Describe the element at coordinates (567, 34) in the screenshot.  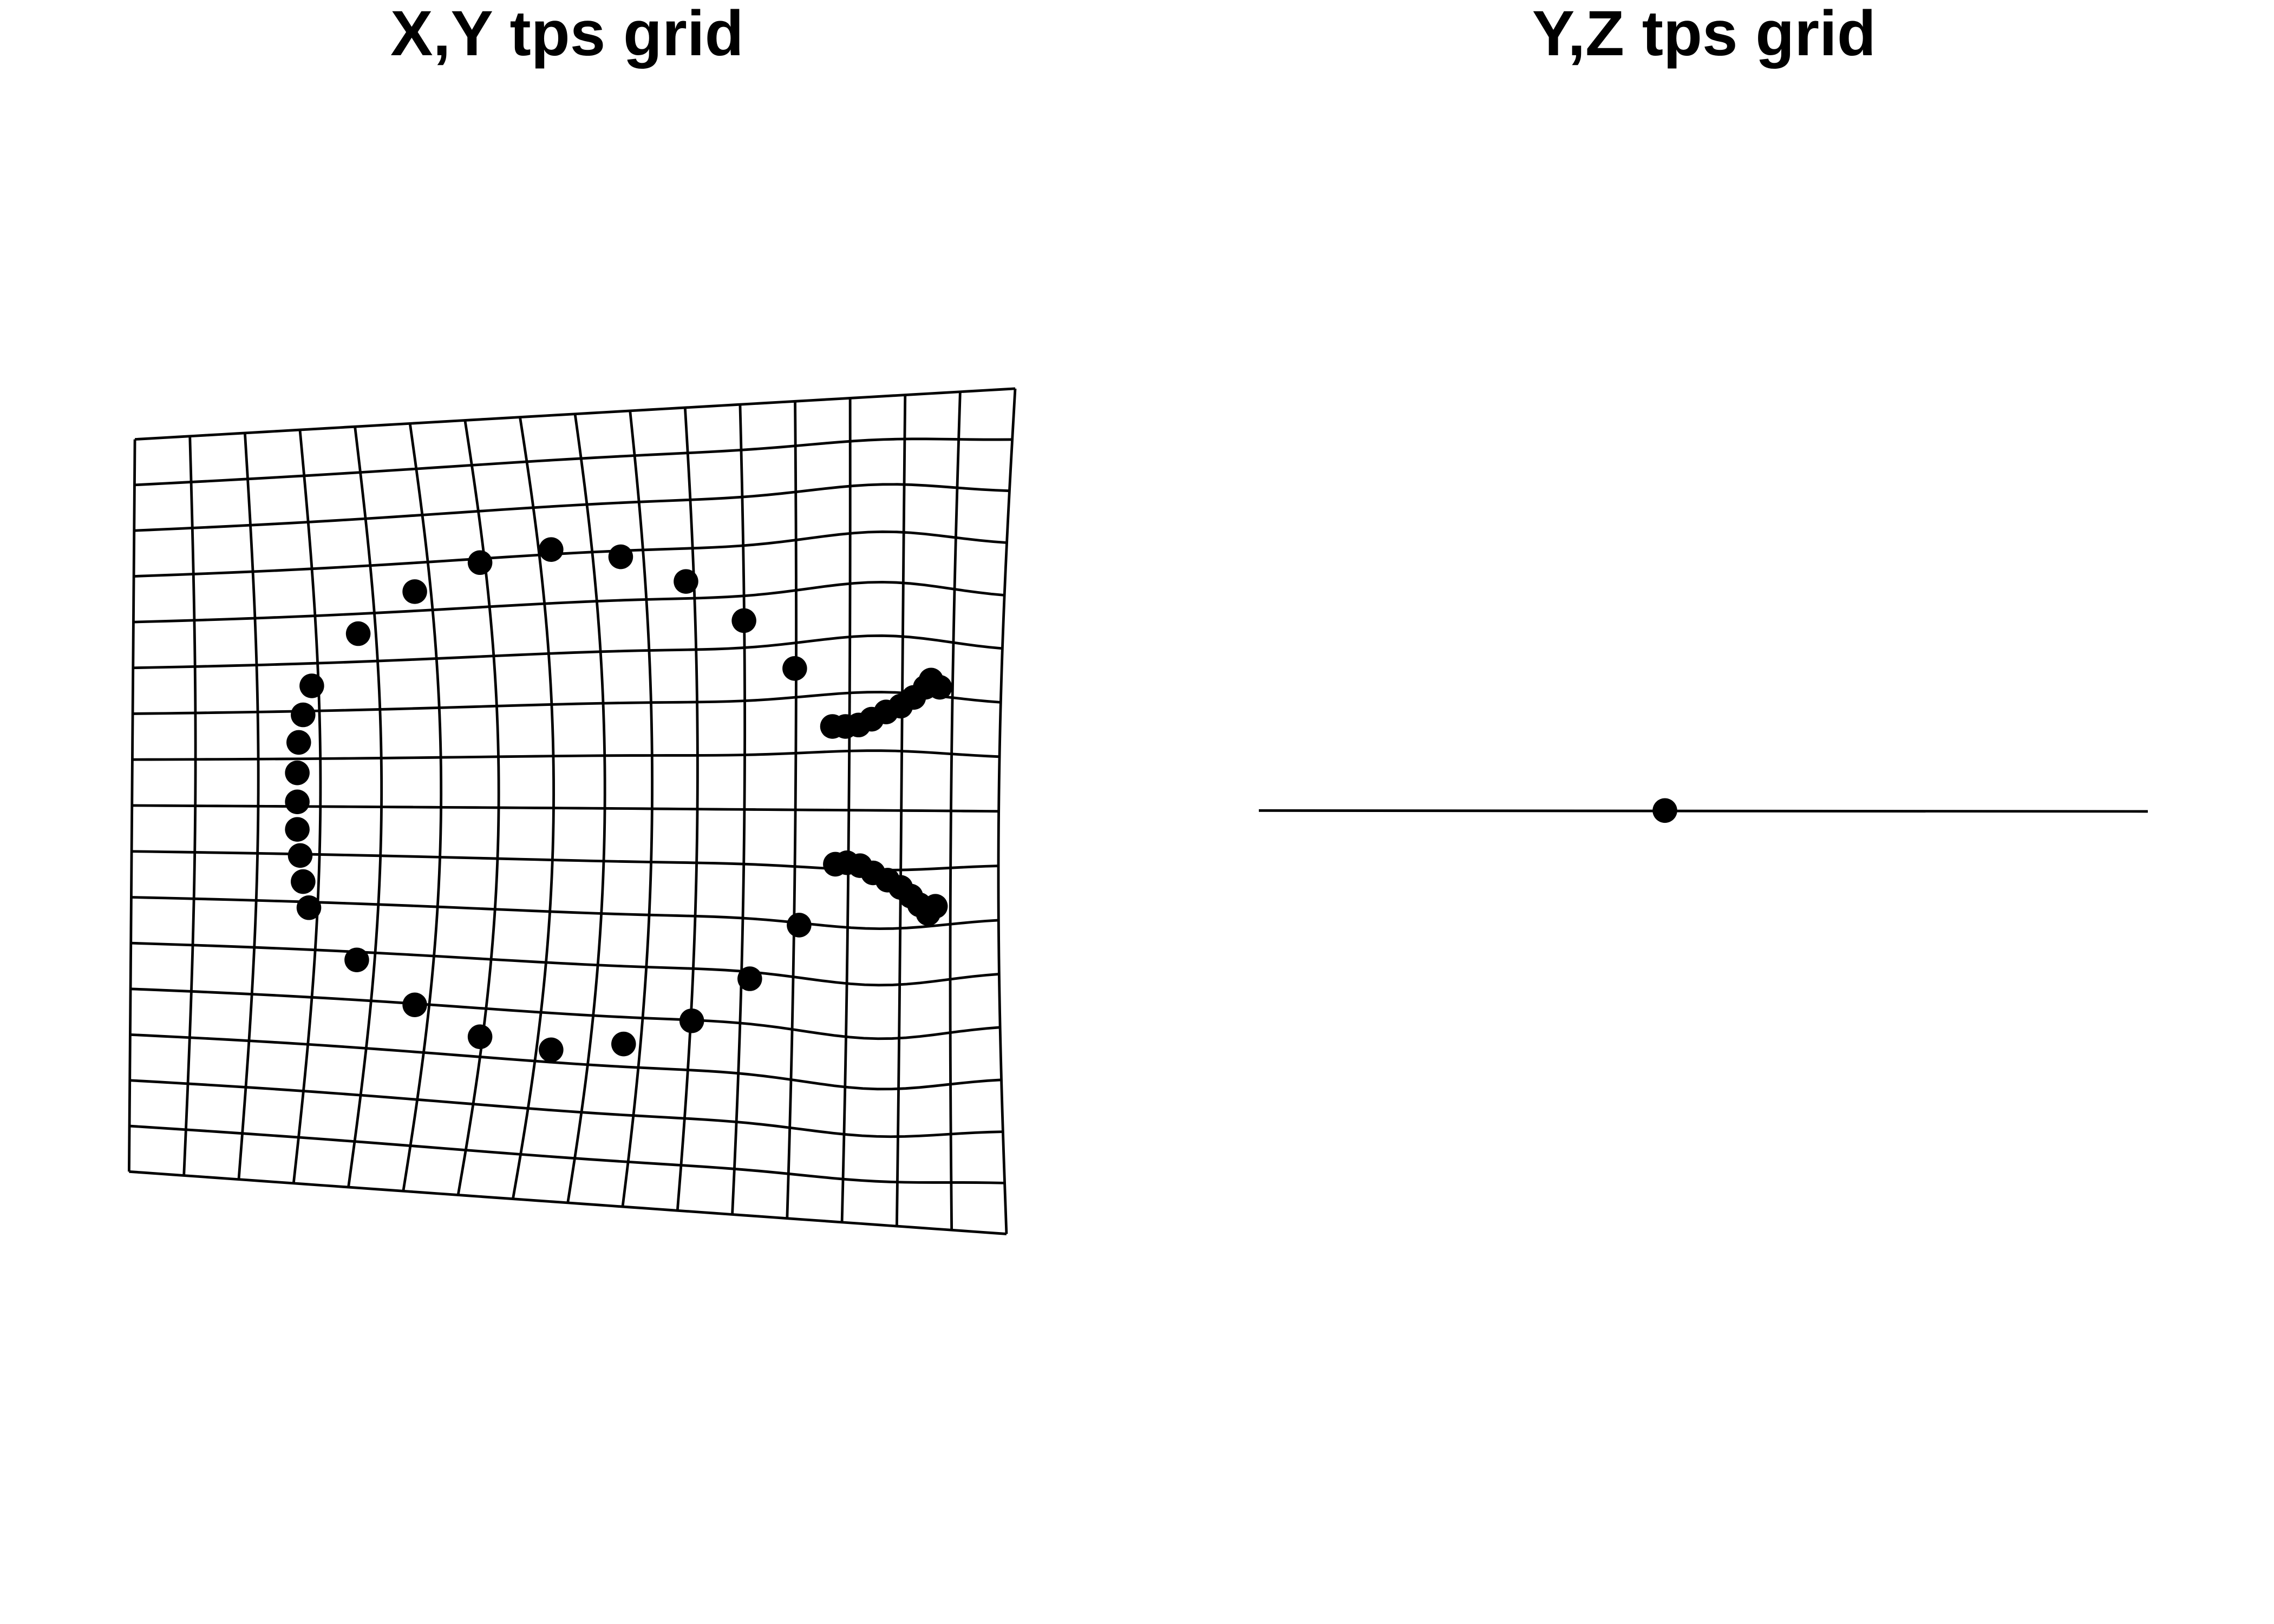
I see `xy-panel-title: X,Y tps grid` at that location.